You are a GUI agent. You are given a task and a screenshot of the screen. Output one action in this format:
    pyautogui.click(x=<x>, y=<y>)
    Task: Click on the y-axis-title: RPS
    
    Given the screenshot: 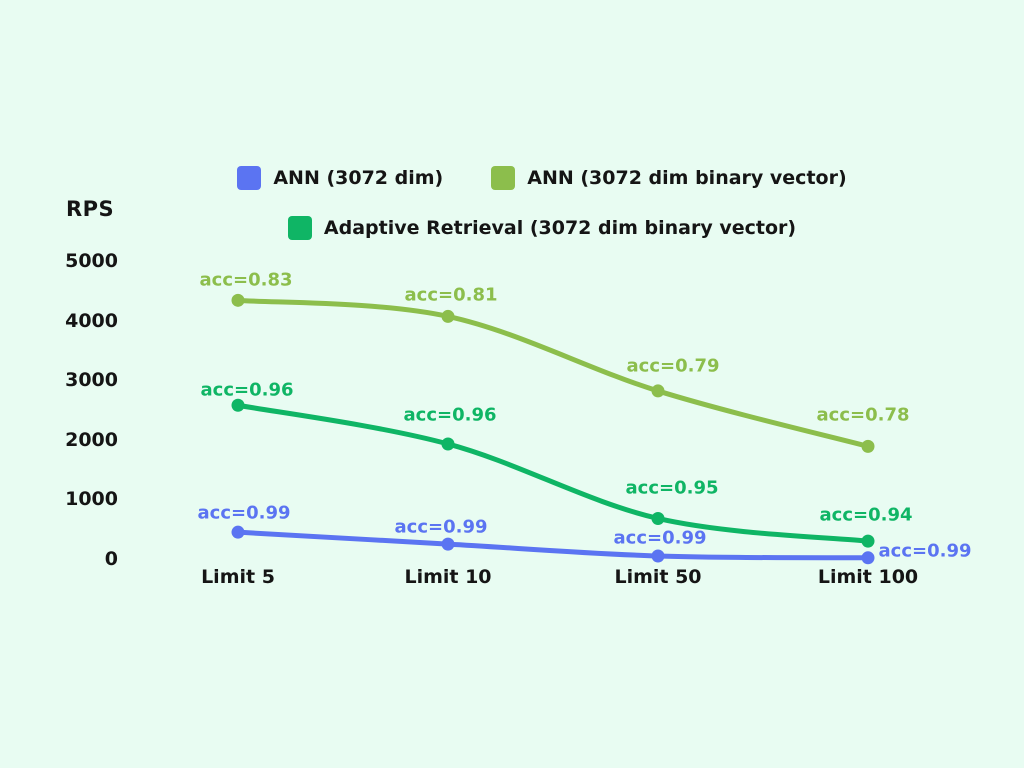 What is the action you would take?
    pyautogui.click(x=90, y=209)
    